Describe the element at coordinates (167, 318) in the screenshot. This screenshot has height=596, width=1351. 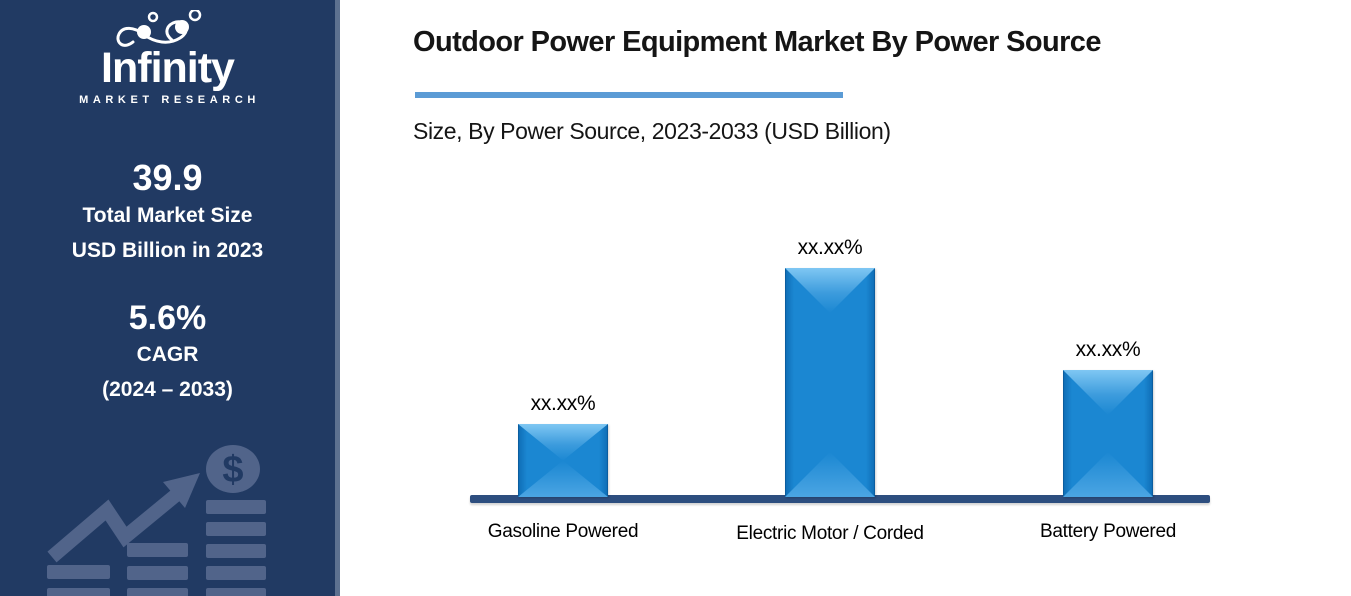
I see `stat-value: 5.6%` at that location.